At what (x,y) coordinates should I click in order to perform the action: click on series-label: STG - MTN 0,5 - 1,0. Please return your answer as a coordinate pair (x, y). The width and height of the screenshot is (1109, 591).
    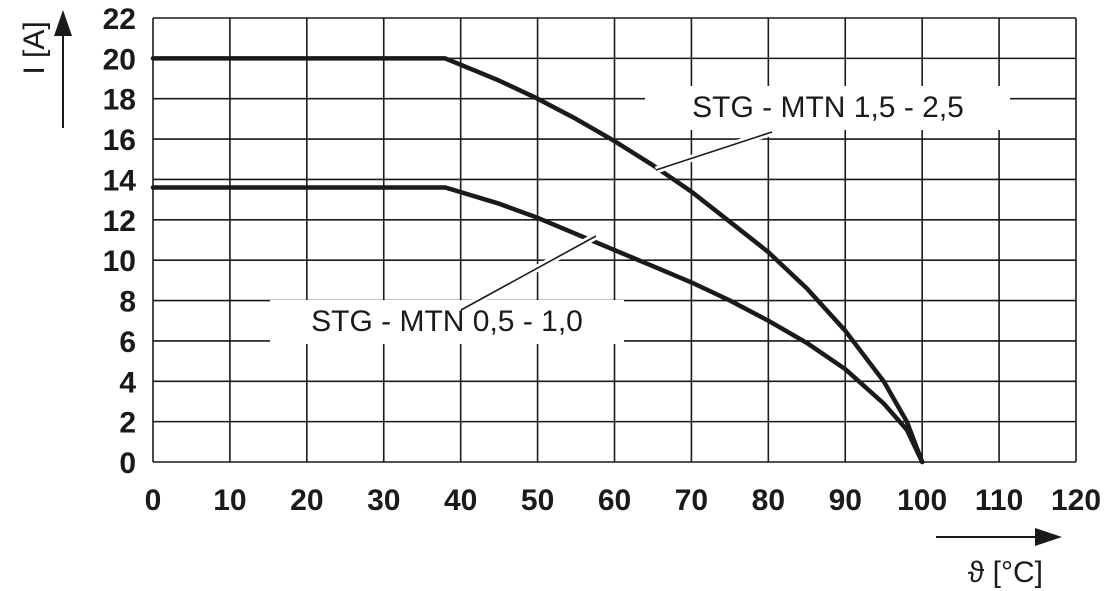
    Looking at the image, I should click on (447, 321).